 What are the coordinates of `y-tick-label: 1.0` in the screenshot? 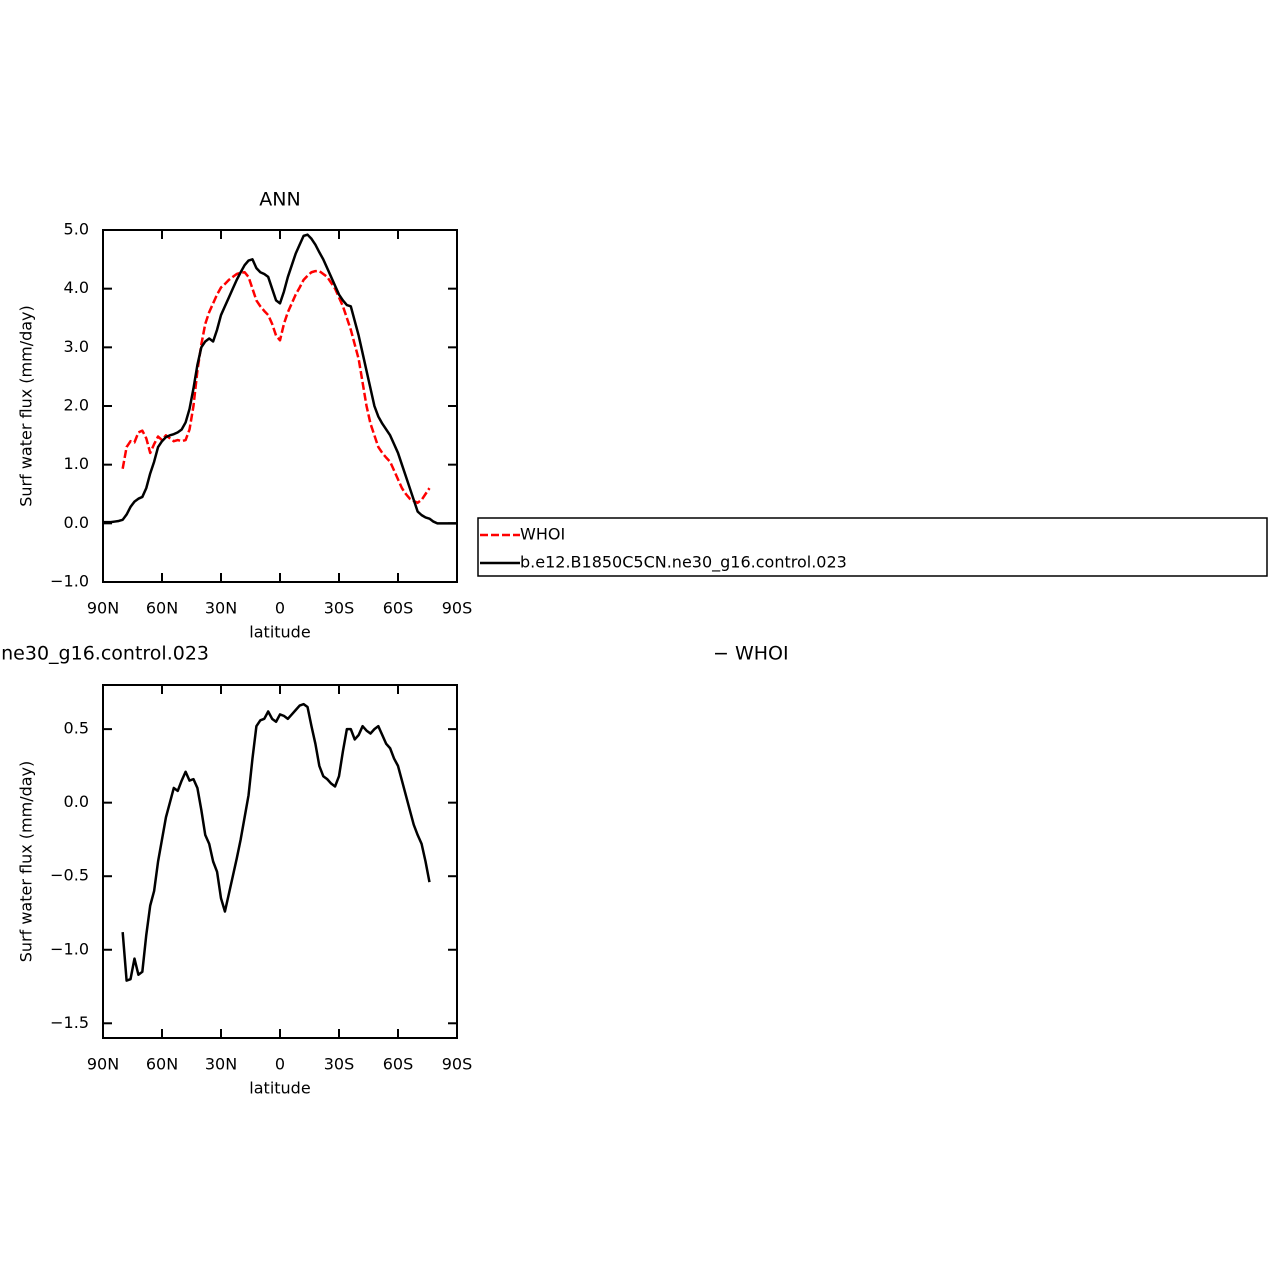 It's located at (76, 463).